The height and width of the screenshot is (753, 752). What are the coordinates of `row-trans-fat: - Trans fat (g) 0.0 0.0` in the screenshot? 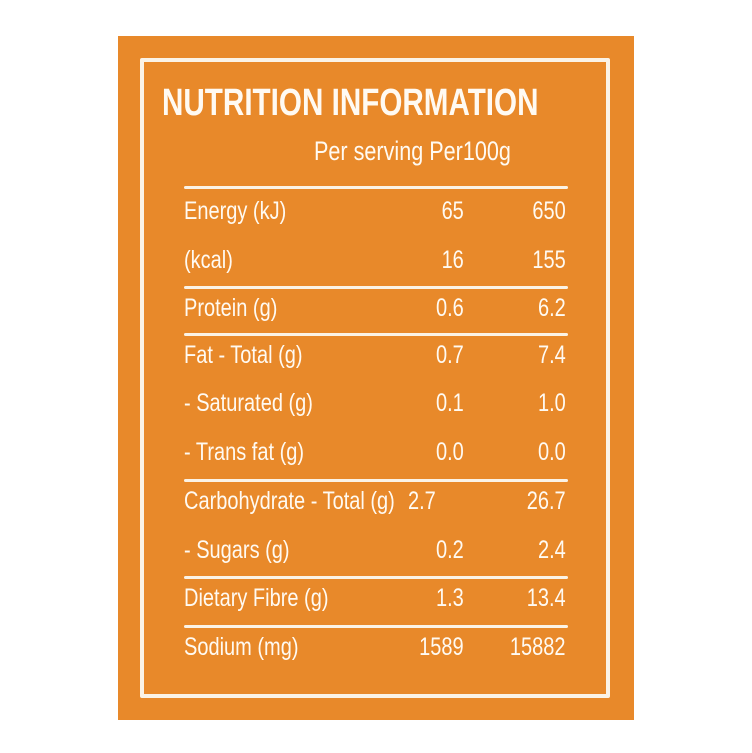 It's located at (375, 458).